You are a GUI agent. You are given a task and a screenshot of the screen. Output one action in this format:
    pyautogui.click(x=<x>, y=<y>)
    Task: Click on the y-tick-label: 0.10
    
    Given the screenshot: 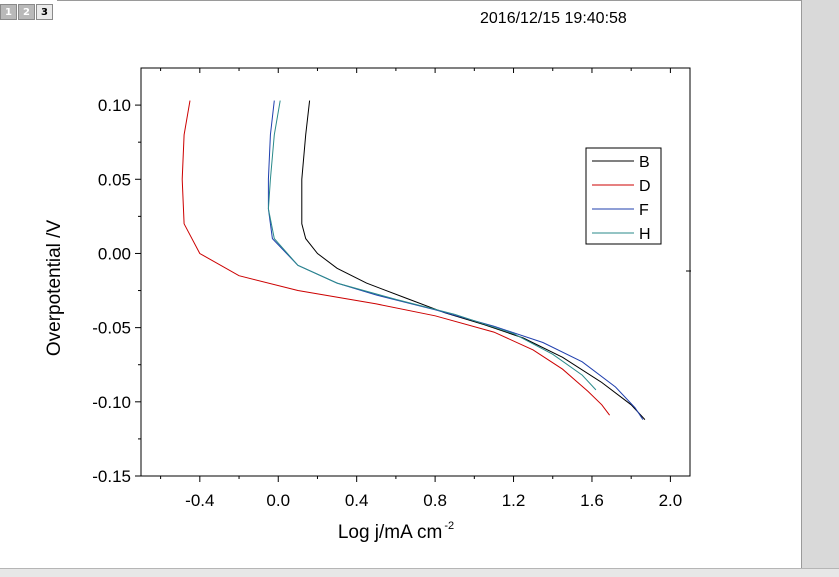 What is the action you would take?
    pyautogui.click(x=114, y=105)
    